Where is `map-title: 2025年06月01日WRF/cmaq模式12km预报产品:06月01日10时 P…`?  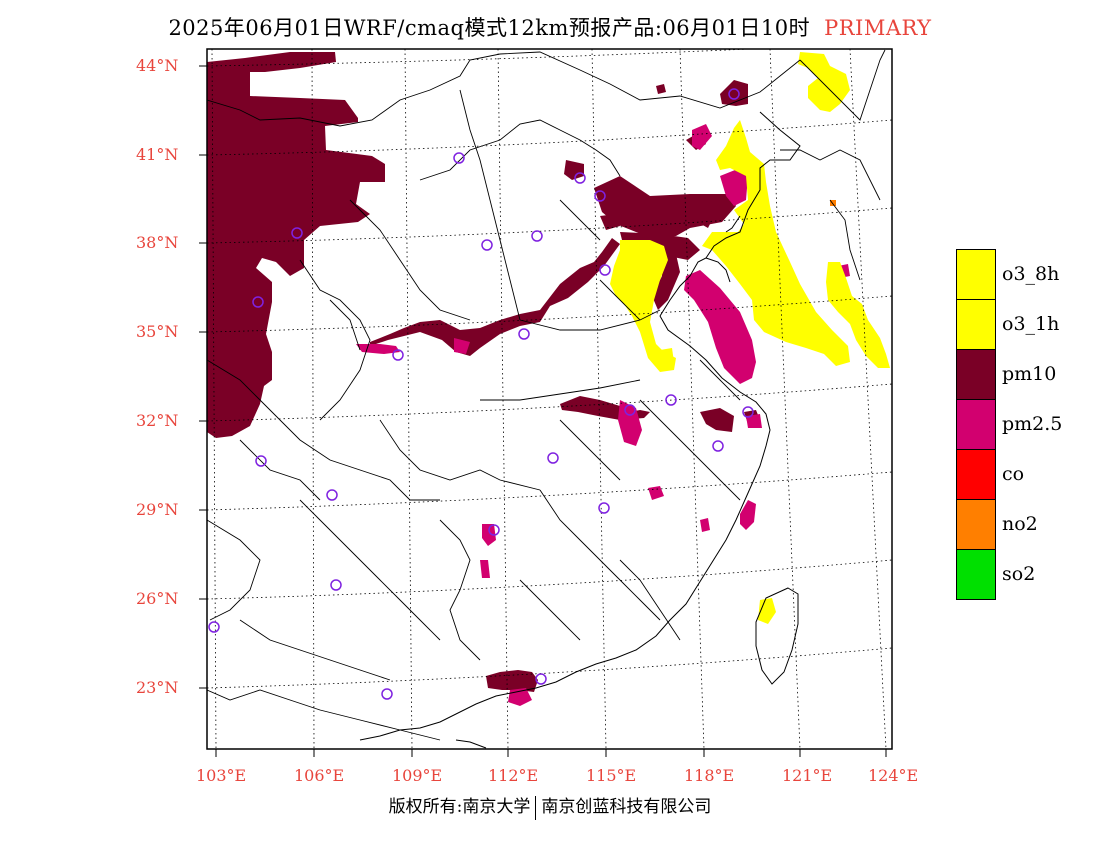
map-title: 2025年06月01日WRF/cmaq模式12km预报产品:06月01日10时 P… is located at coordinates (550, 27).